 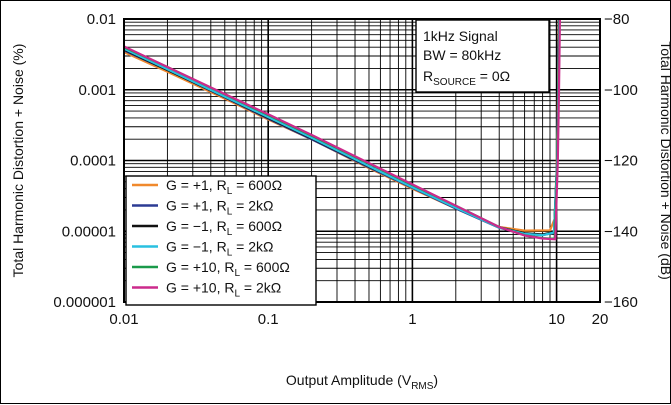 What do you see at coordinates (600, 319) in the screenshot?
I see `x-tick-label: 20` at bounding box center [600, 319].